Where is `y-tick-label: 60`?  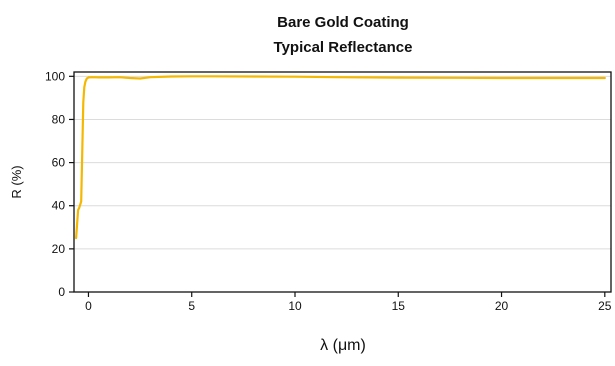
y-tick-label: 60 is located at coordinates (59, 163).